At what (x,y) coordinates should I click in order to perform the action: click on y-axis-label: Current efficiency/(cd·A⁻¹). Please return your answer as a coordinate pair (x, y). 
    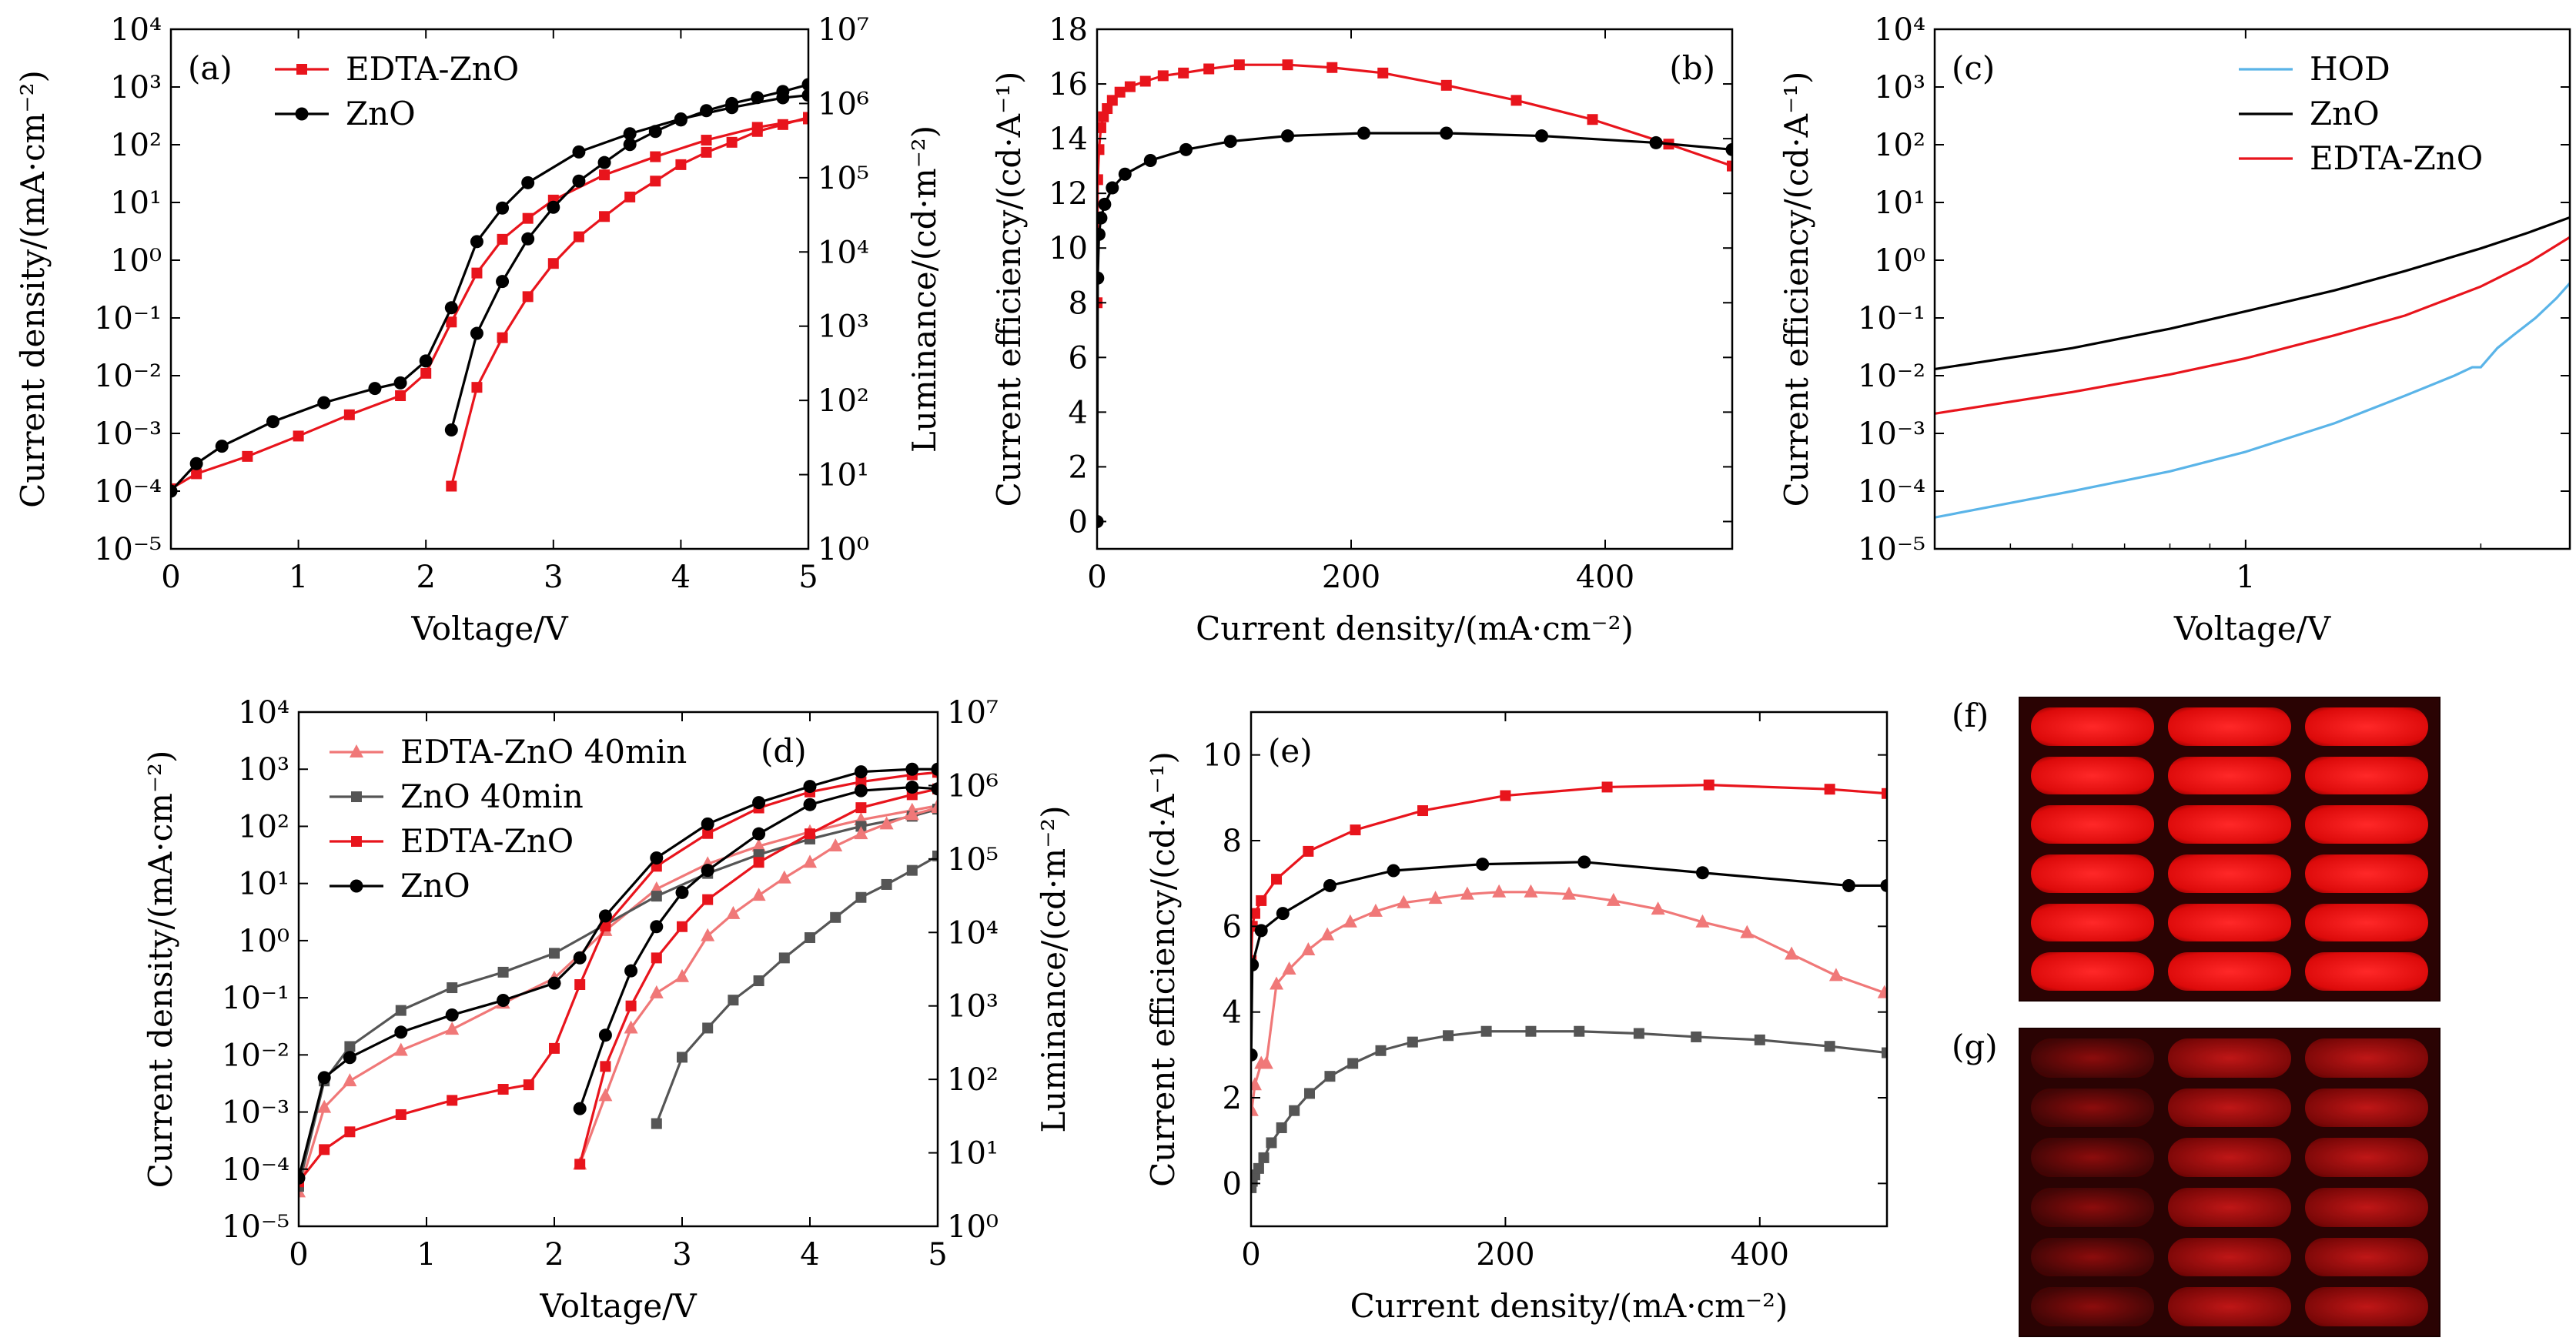
    Looking at the image, I should click on (1009, 289).